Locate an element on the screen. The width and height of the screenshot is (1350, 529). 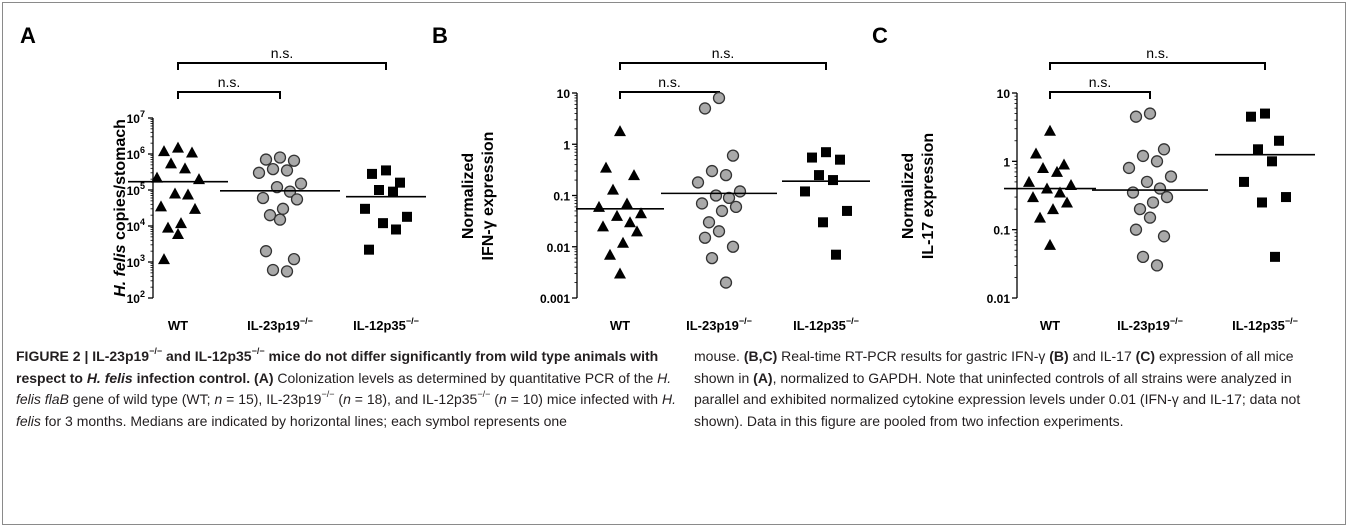
significance-bracket is located at coordinates (1100, 95).